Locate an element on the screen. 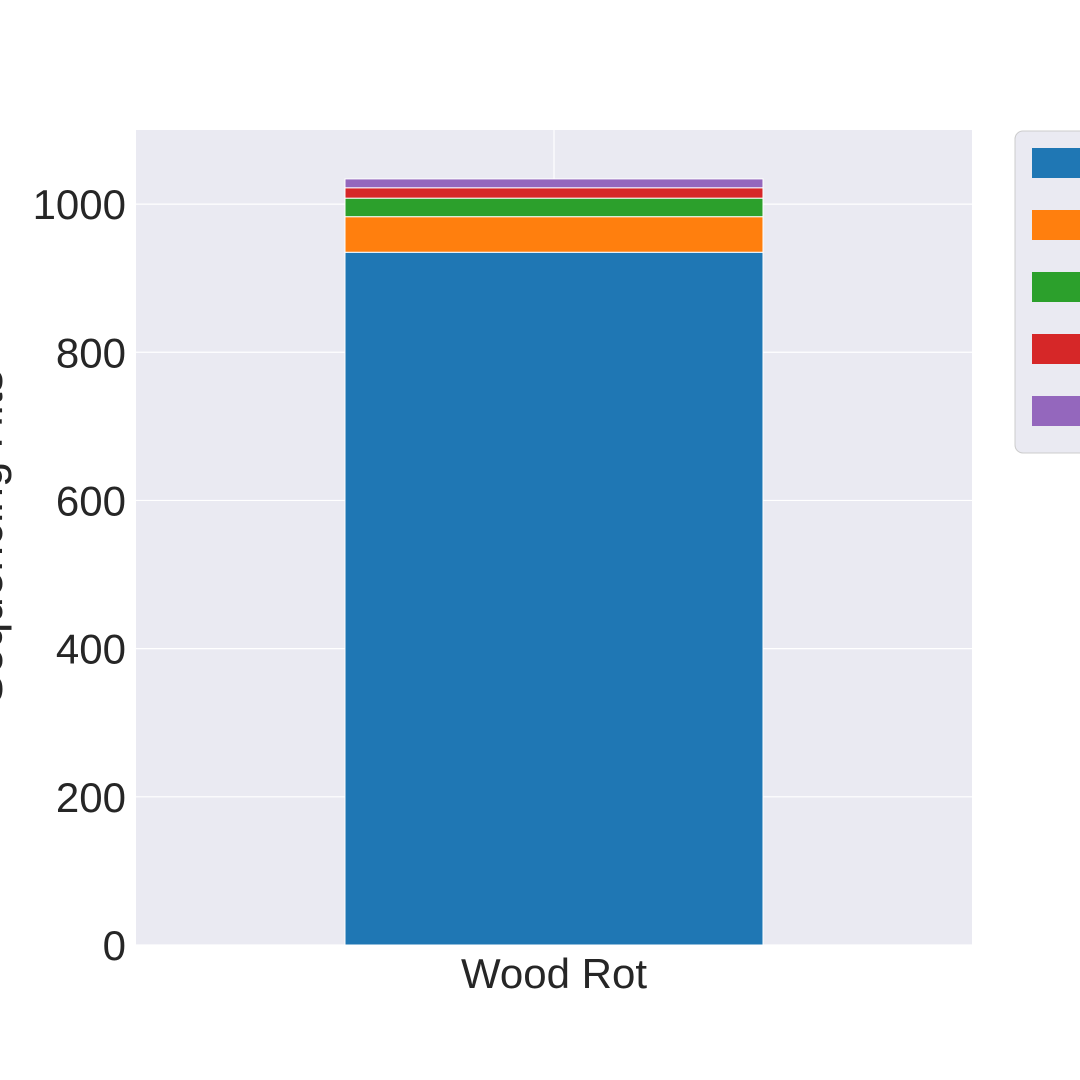 The height and width of the screenshot is (1080, 1080). y-tick-label: 400 is located at coordinates (91, 649).